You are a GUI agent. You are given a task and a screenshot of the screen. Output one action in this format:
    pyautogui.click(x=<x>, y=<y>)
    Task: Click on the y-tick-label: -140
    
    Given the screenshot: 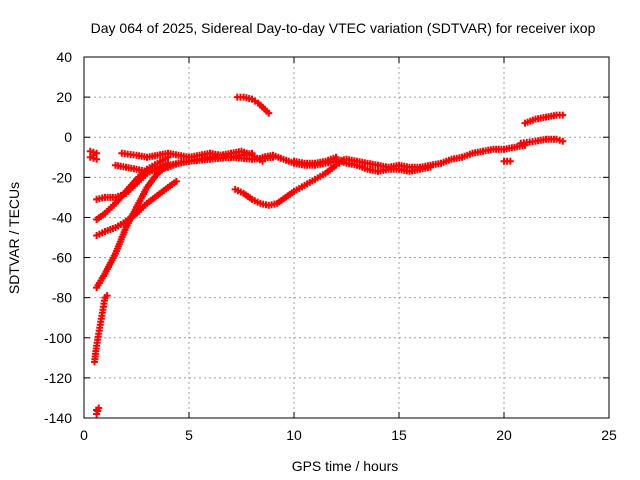 What is the action you would take?
    pyautogui.click(x=58, y=418)
    